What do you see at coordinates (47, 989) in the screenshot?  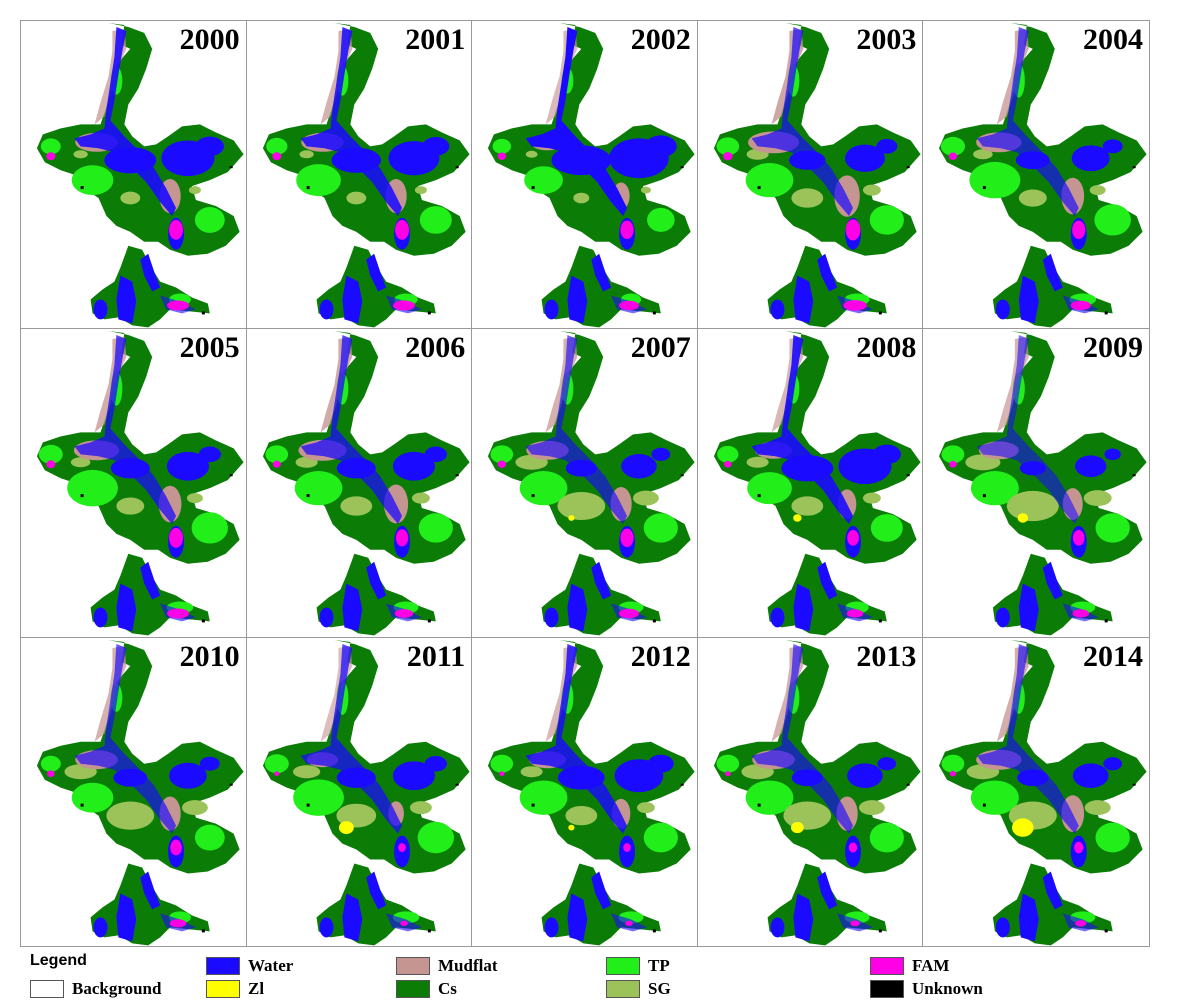 I see `legend-swatch-background` at bounding box center [47, 989].